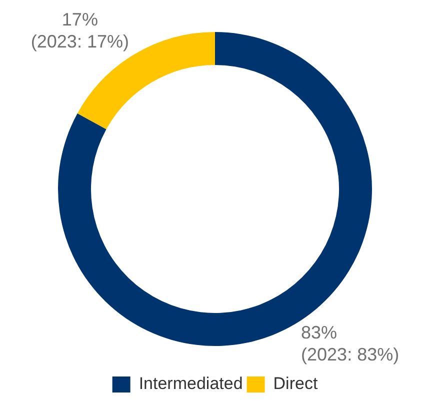 Image resolution: width=425 pixels, height=403 pixels. What do you see at coordinates (190, 384) in the screenshot?
I see `legend-label: Intermediated` at bounding box center [190, 384].